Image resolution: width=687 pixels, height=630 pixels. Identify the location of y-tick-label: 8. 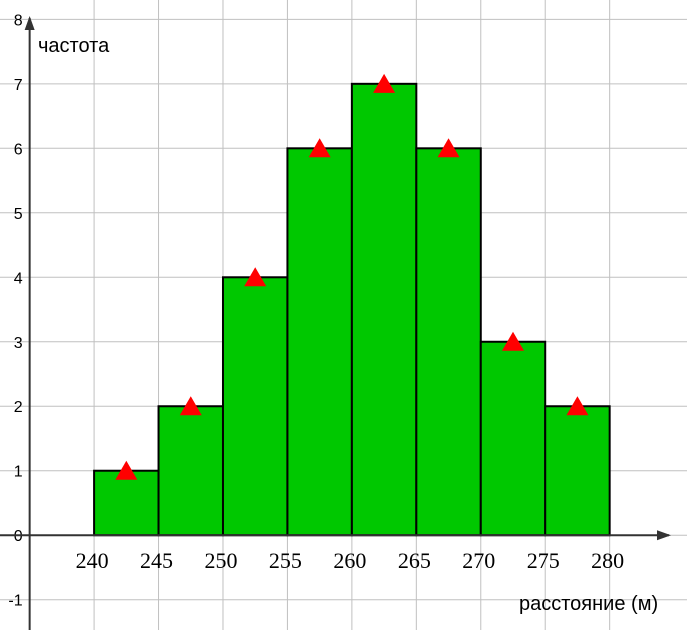
(18, 20).